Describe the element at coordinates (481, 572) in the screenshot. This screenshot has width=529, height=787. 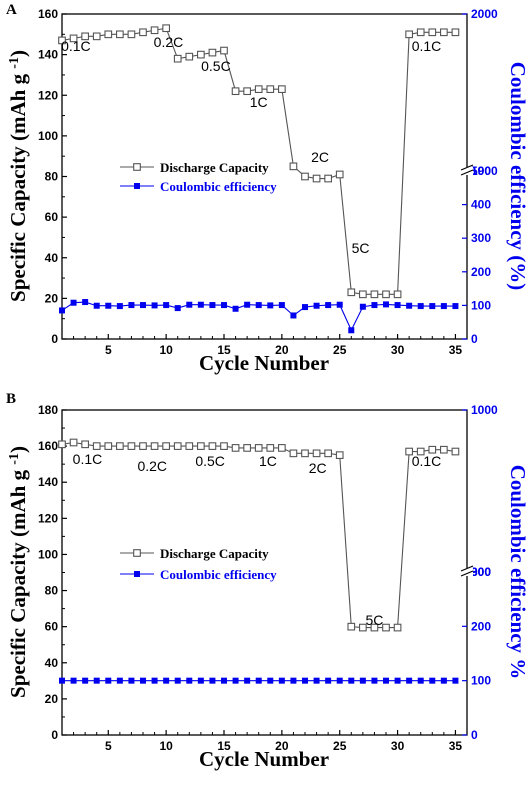
I see `right-tick-label: 900` at that location.